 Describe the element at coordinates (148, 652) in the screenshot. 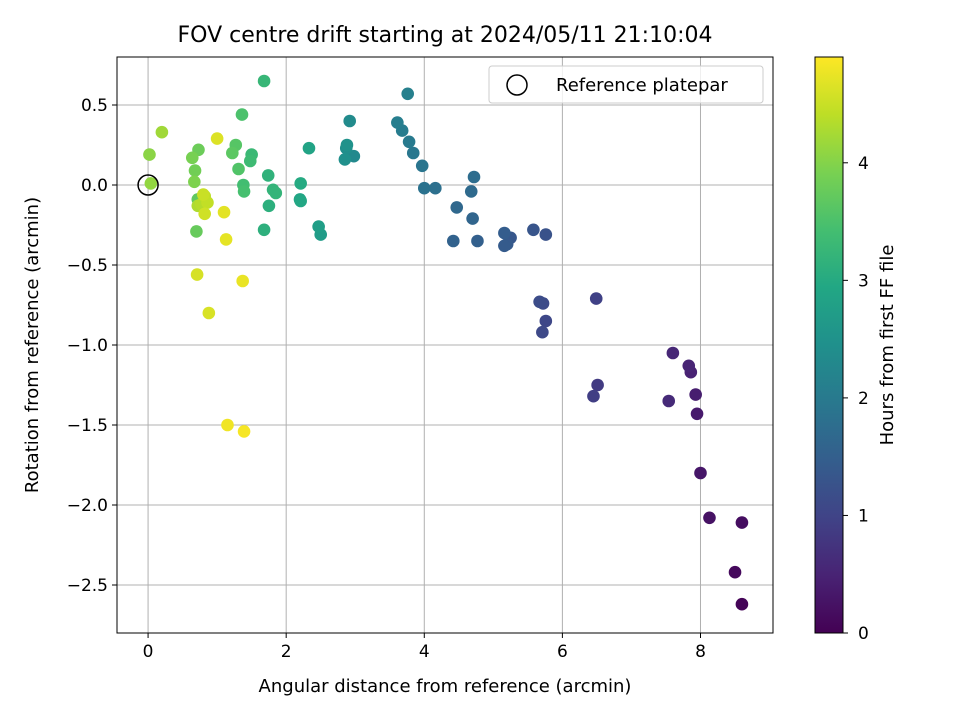

I see `x-tick-label: 0` at that location.